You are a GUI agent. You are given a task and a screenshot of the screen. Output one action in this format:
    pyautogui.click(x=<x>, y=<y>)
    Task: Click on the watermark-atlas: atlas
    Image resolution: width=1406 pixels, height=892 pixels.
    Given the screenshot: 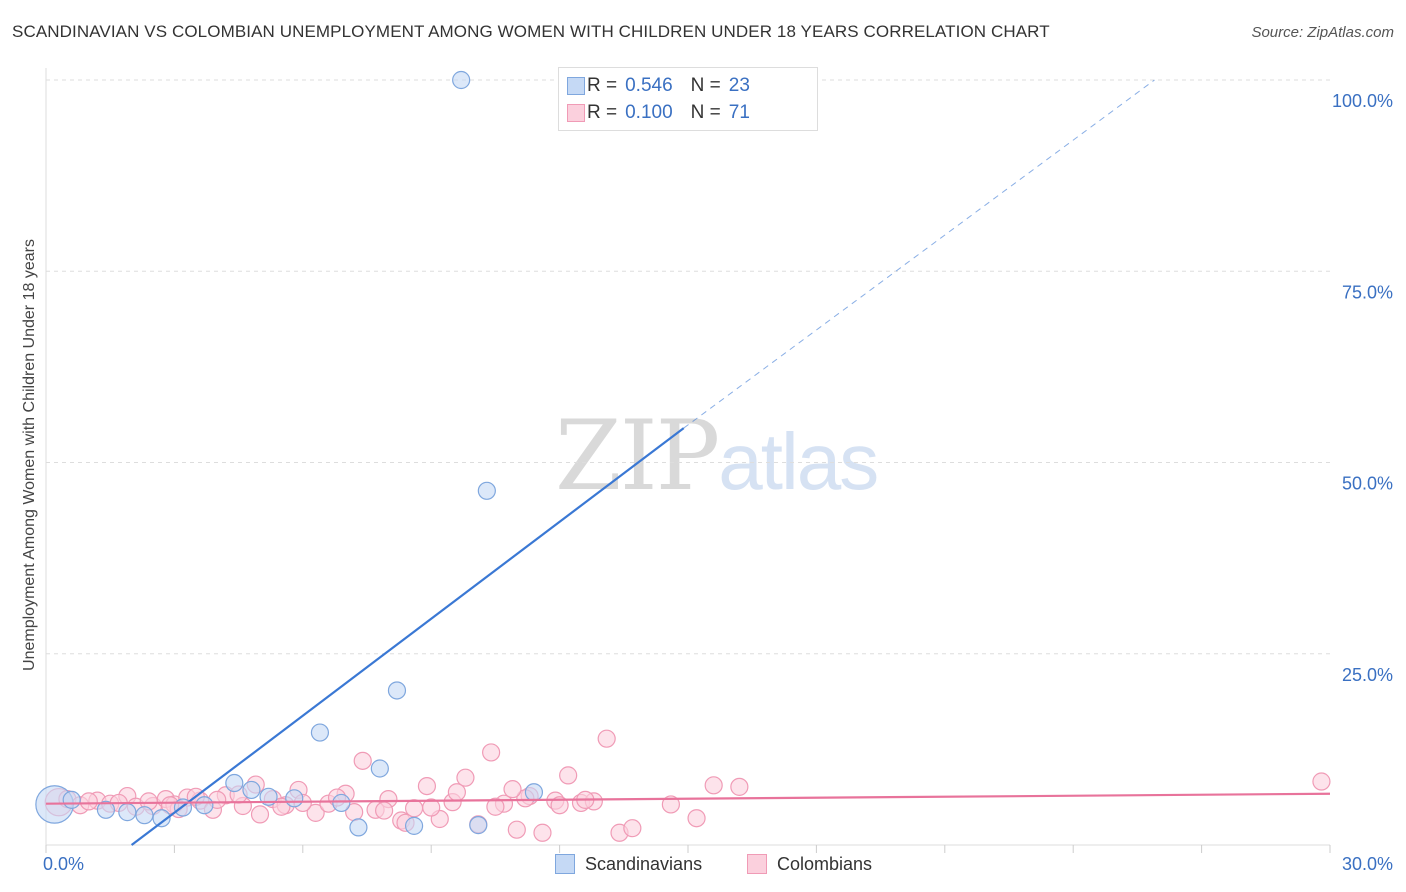 What is the action you would take?
    pyautogui.click(x=798, y=461)
    